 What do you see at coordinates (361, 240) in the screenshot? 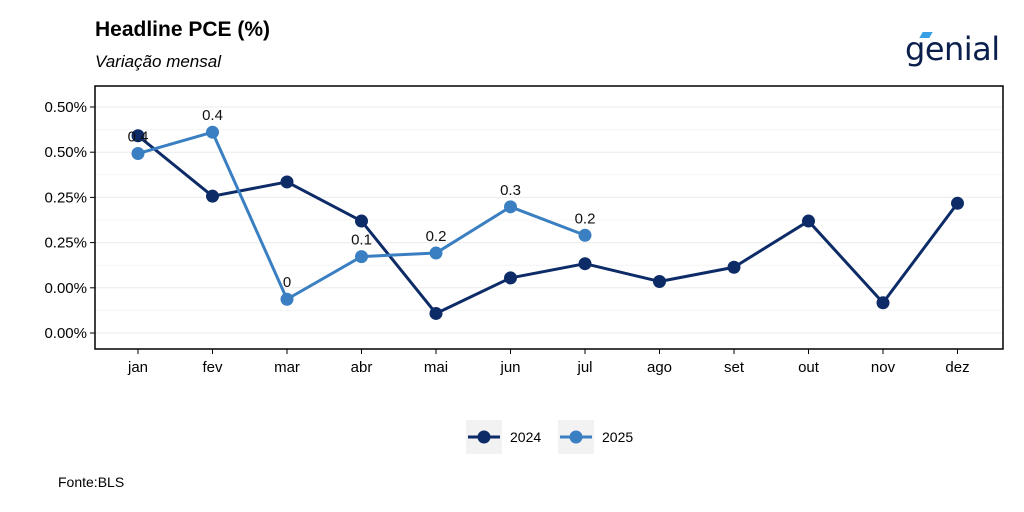
I see `data-label-2025: 0.1` at bounding box center [361, 240].